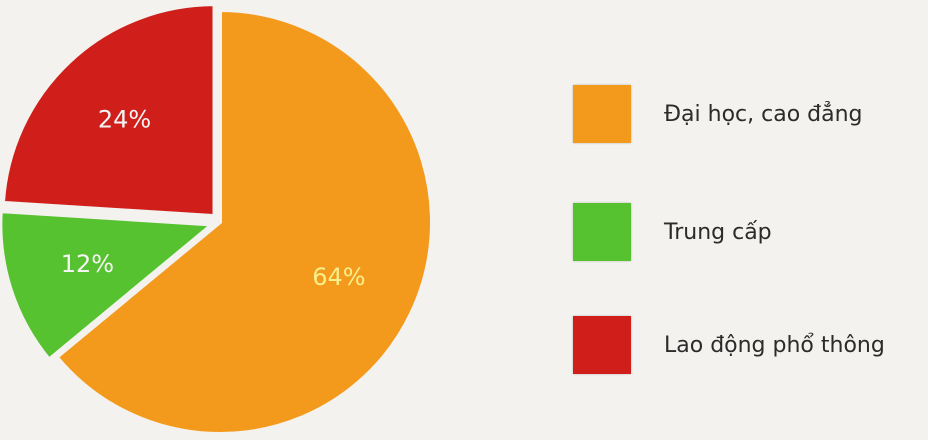  What do you see at coordinates (124, 119) in the screenshot?
I see `slice-label-lao-dong: 24%` at bounding box center [124, 119].